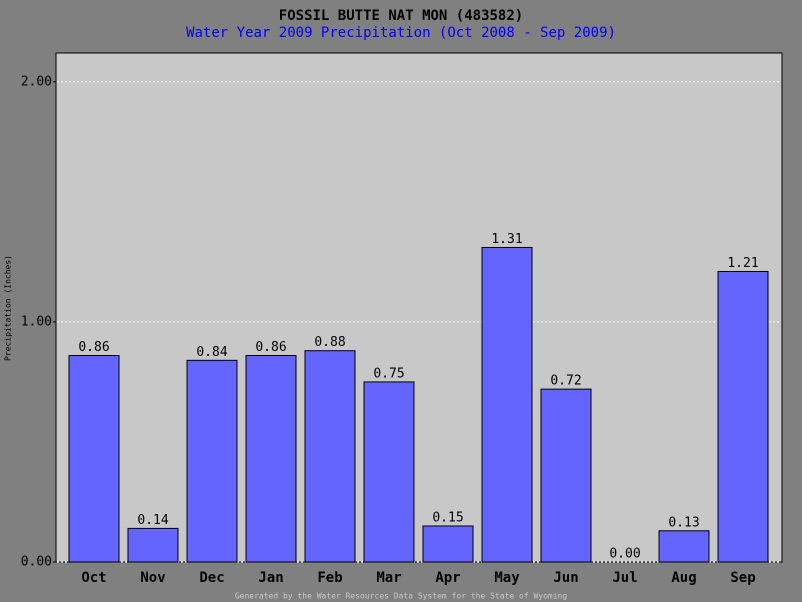  Describe the element at coordinates (388, 578) in the screenshot. I see `x-tick-label: Mar` at that location.